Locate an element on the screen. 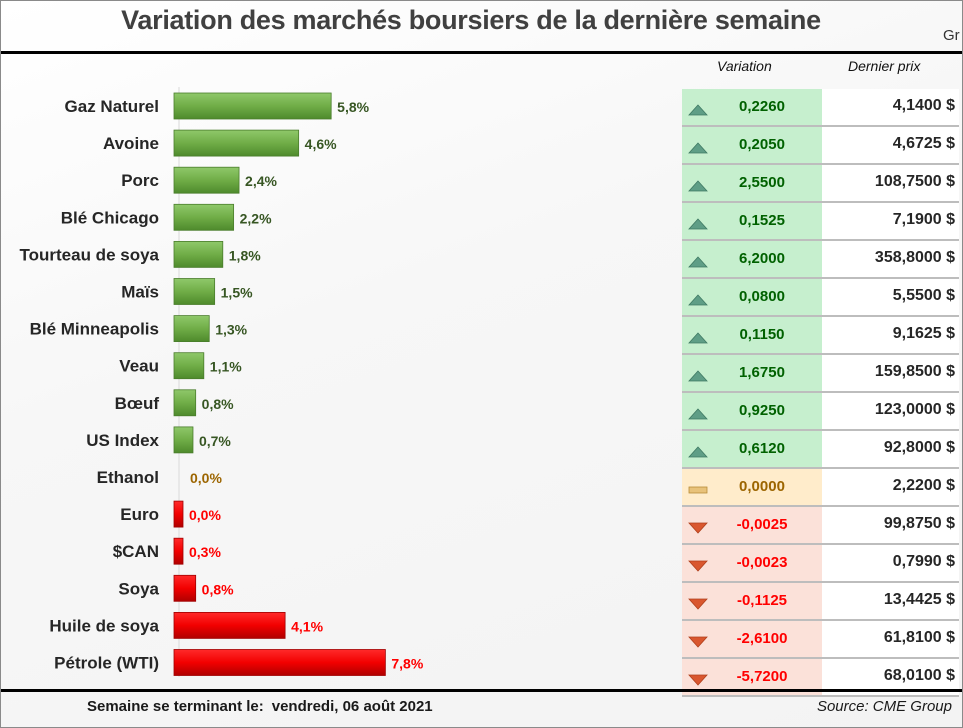 This screenshot has width=963, height=728. footer-divider is located at coordinates (481, 690).